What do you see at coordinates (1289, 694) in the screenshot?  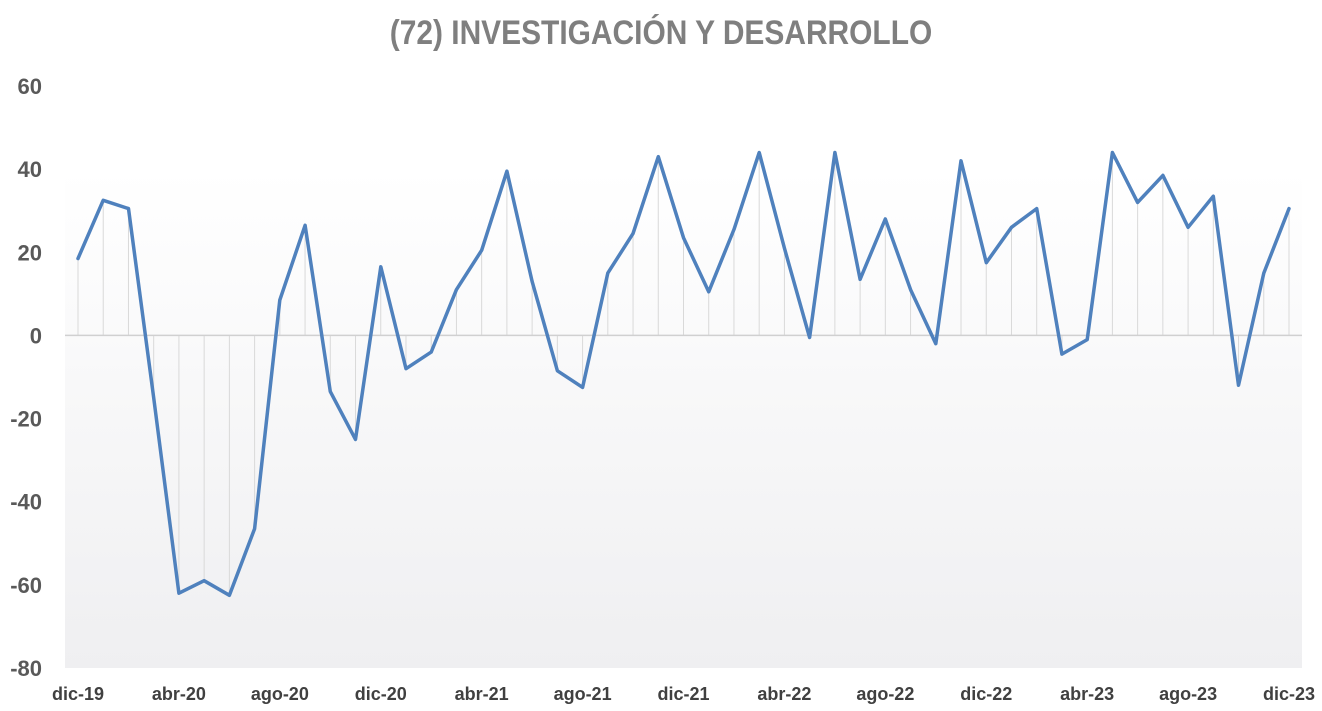 I see `x-tick-label: dic-23` at bounding box center [1289, 694].